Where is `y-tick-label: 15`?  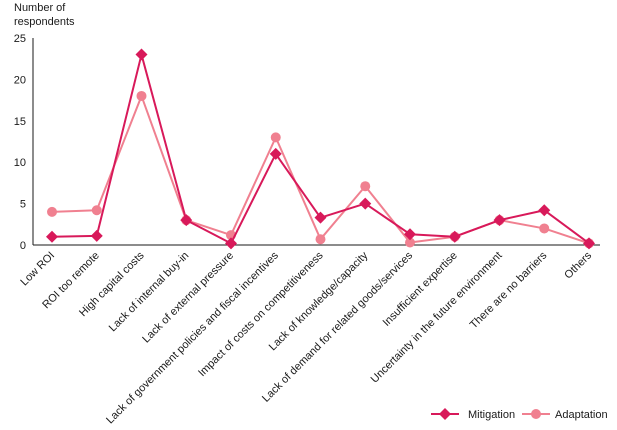
y-tick-label: 15 is located at coordinates (20, 122).